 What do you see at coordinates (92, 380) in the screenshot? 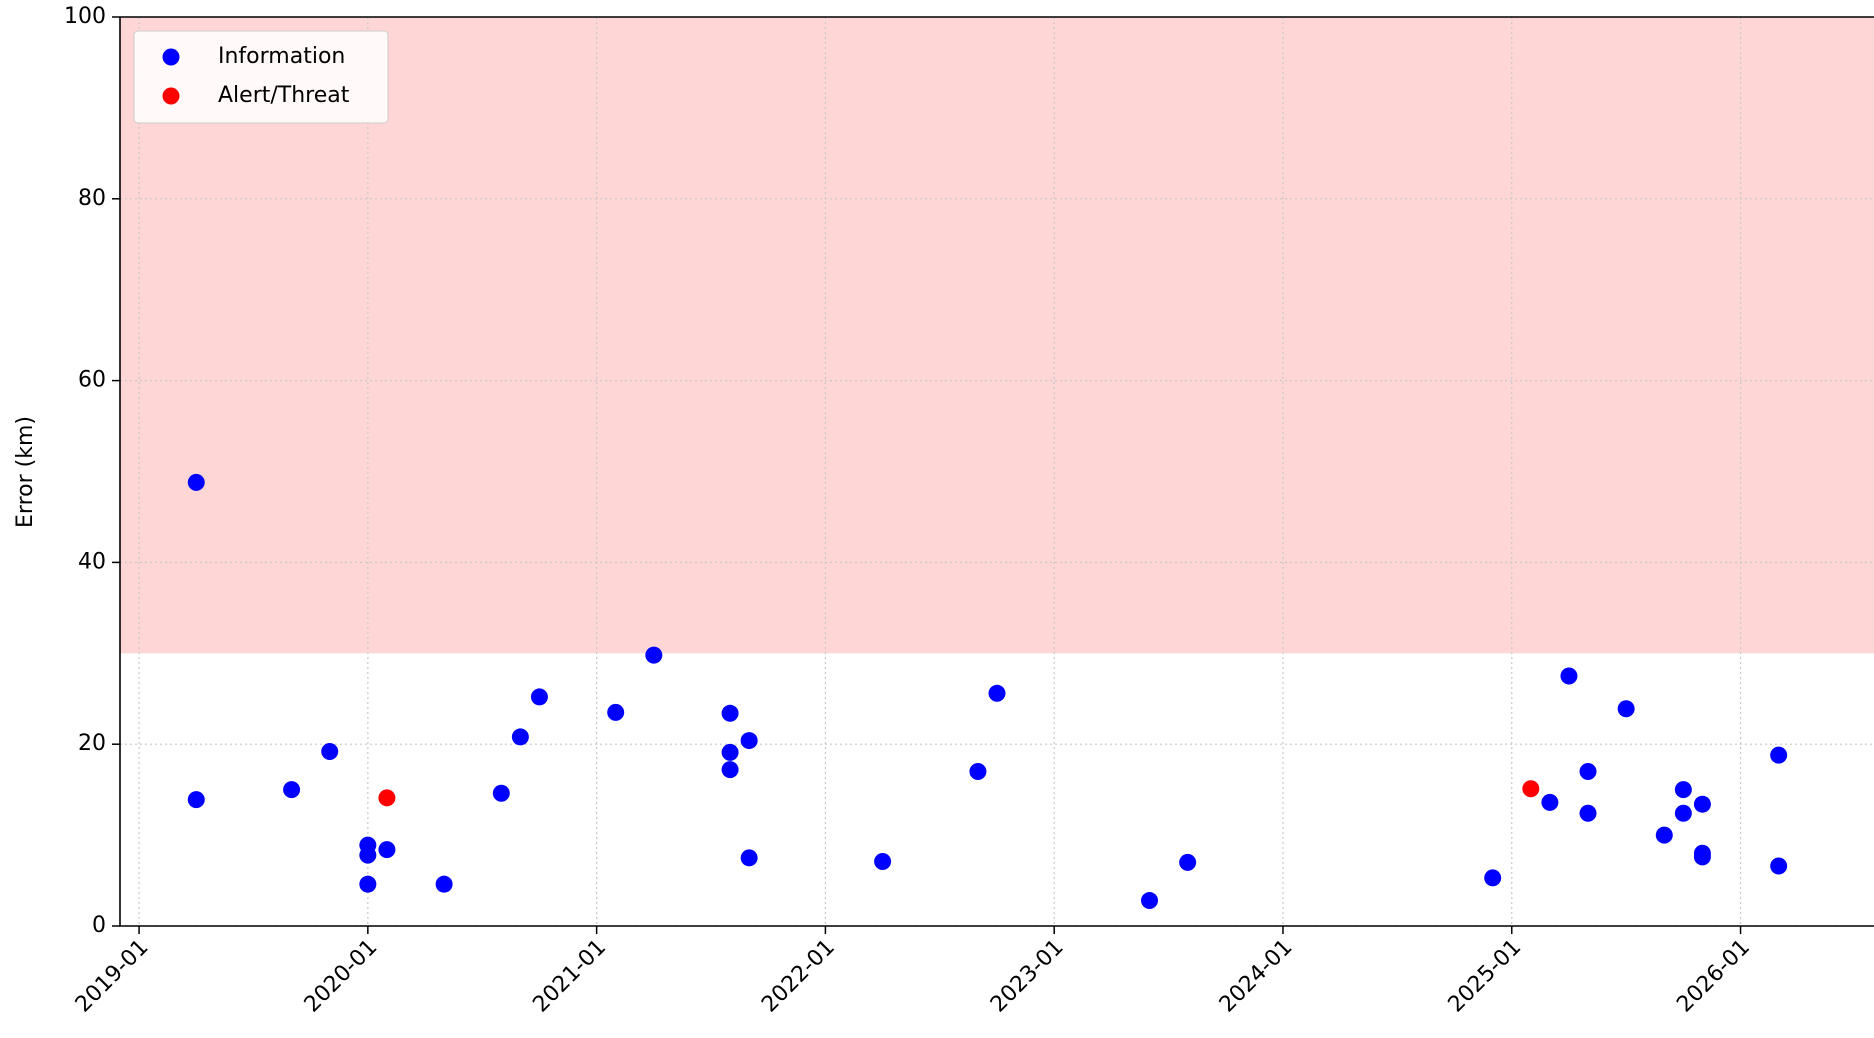
I see `y-tick-label: 60` at bounding box center [92, 380].